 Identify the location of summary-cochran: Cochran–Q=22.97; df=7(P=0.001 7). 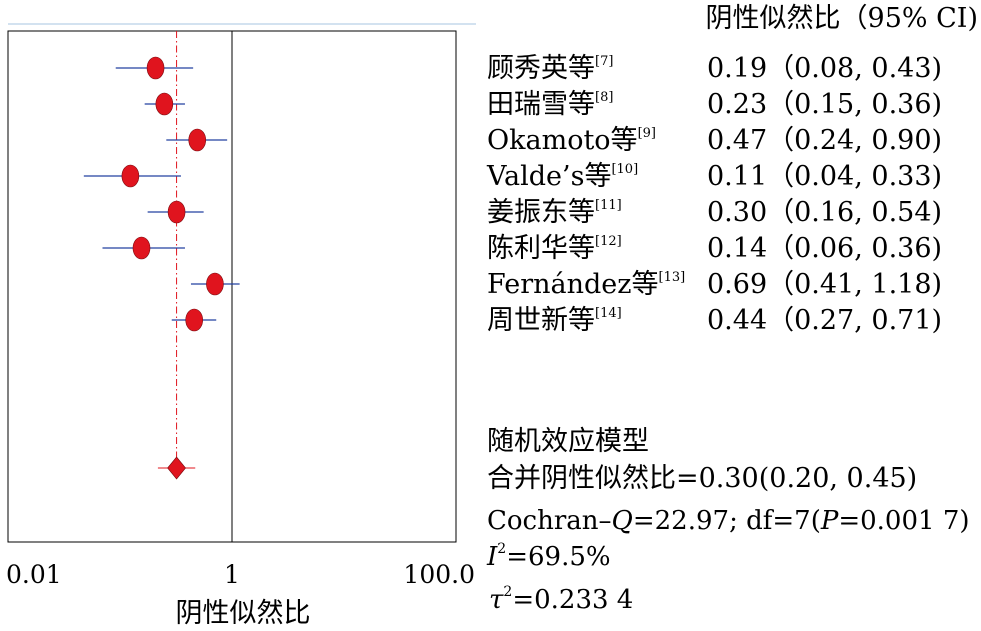
(728, 521).